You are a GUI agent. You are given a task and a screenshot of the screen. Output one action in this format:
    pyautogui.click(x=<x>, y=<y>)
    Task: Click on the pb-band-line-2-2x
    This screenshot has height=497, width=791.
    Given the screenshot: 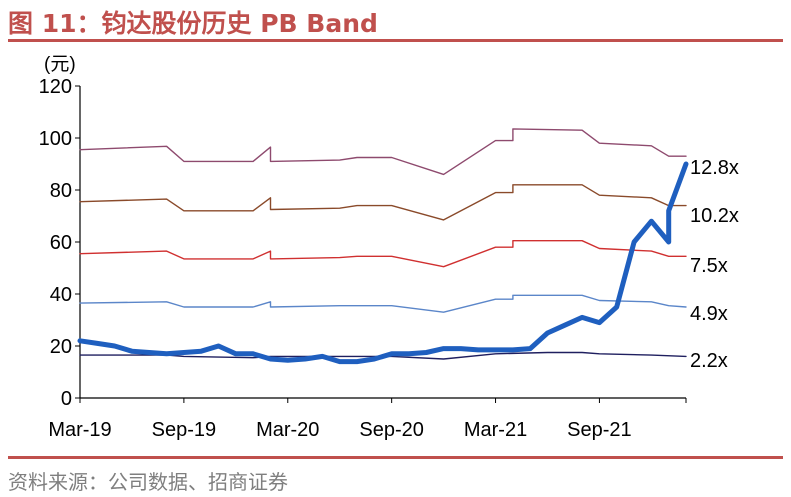 What is the action you would take?
    pyautogui.click(x=383, y=355)
    